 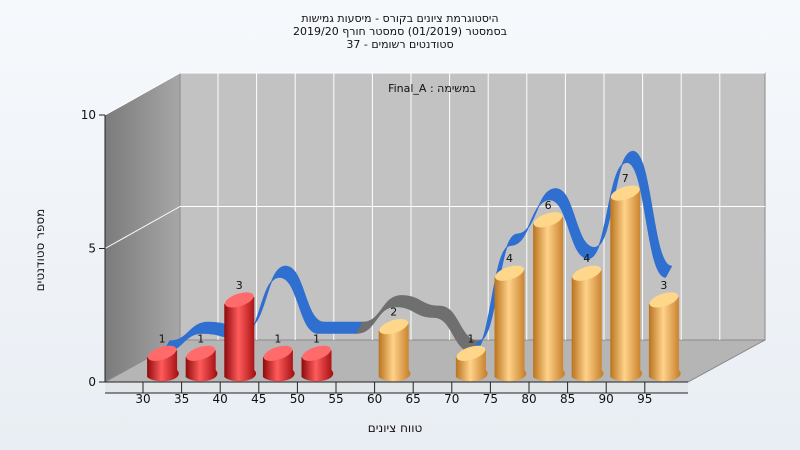 What do you see at coordinates (395, 428) in the screenshot?
I see `x-axis-title: טווח ציונים` at bounding box center [395, 428].